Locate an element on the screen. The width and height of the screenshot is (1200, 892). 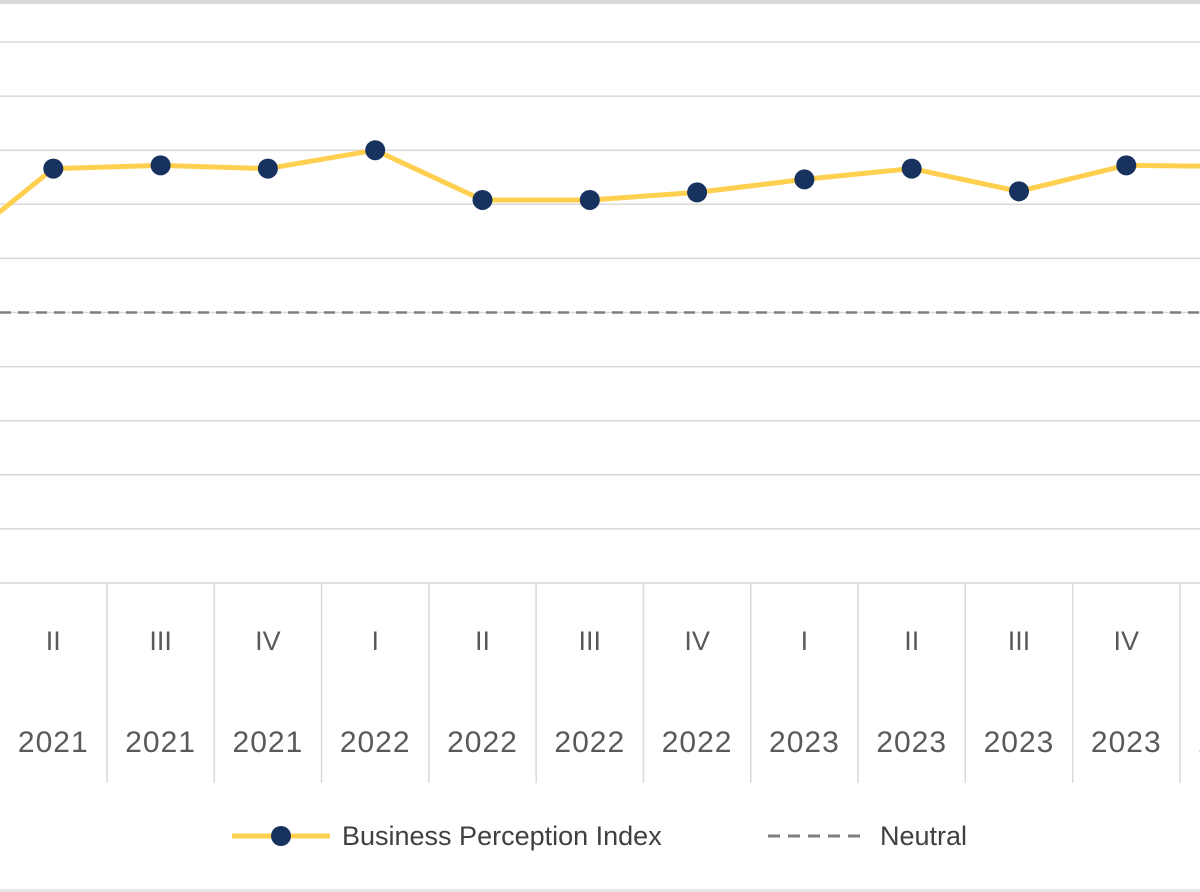
x-tick-label-year: 2024 is located at coordinates (1199, 742).